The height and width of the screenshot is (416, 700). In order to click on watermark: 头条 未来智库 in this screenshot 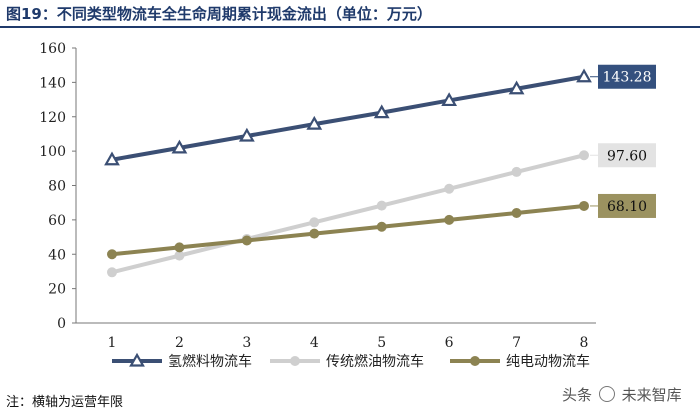, I will do `click(622, 394)`.